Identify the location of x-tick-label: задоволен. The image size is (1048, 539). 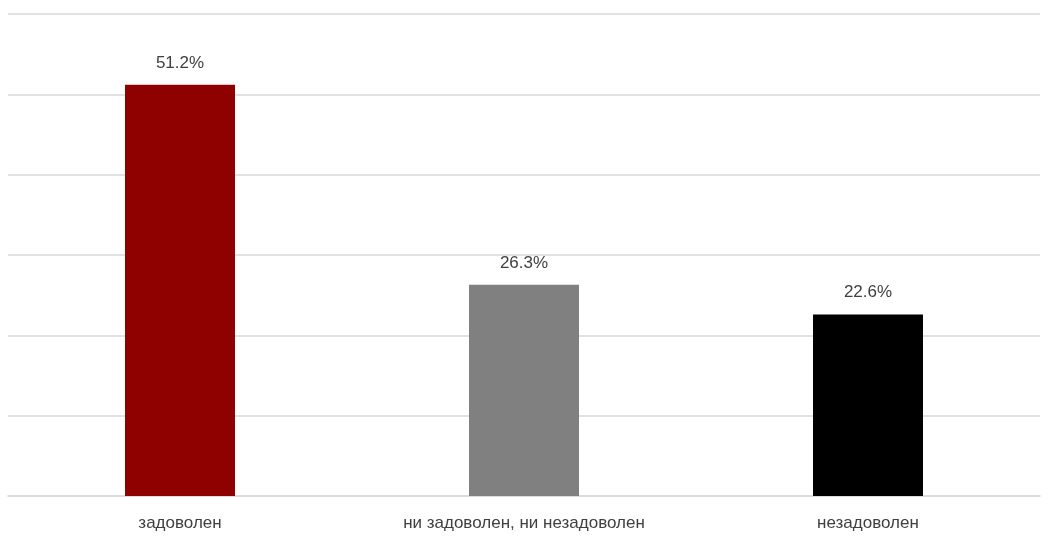
(180, 522).